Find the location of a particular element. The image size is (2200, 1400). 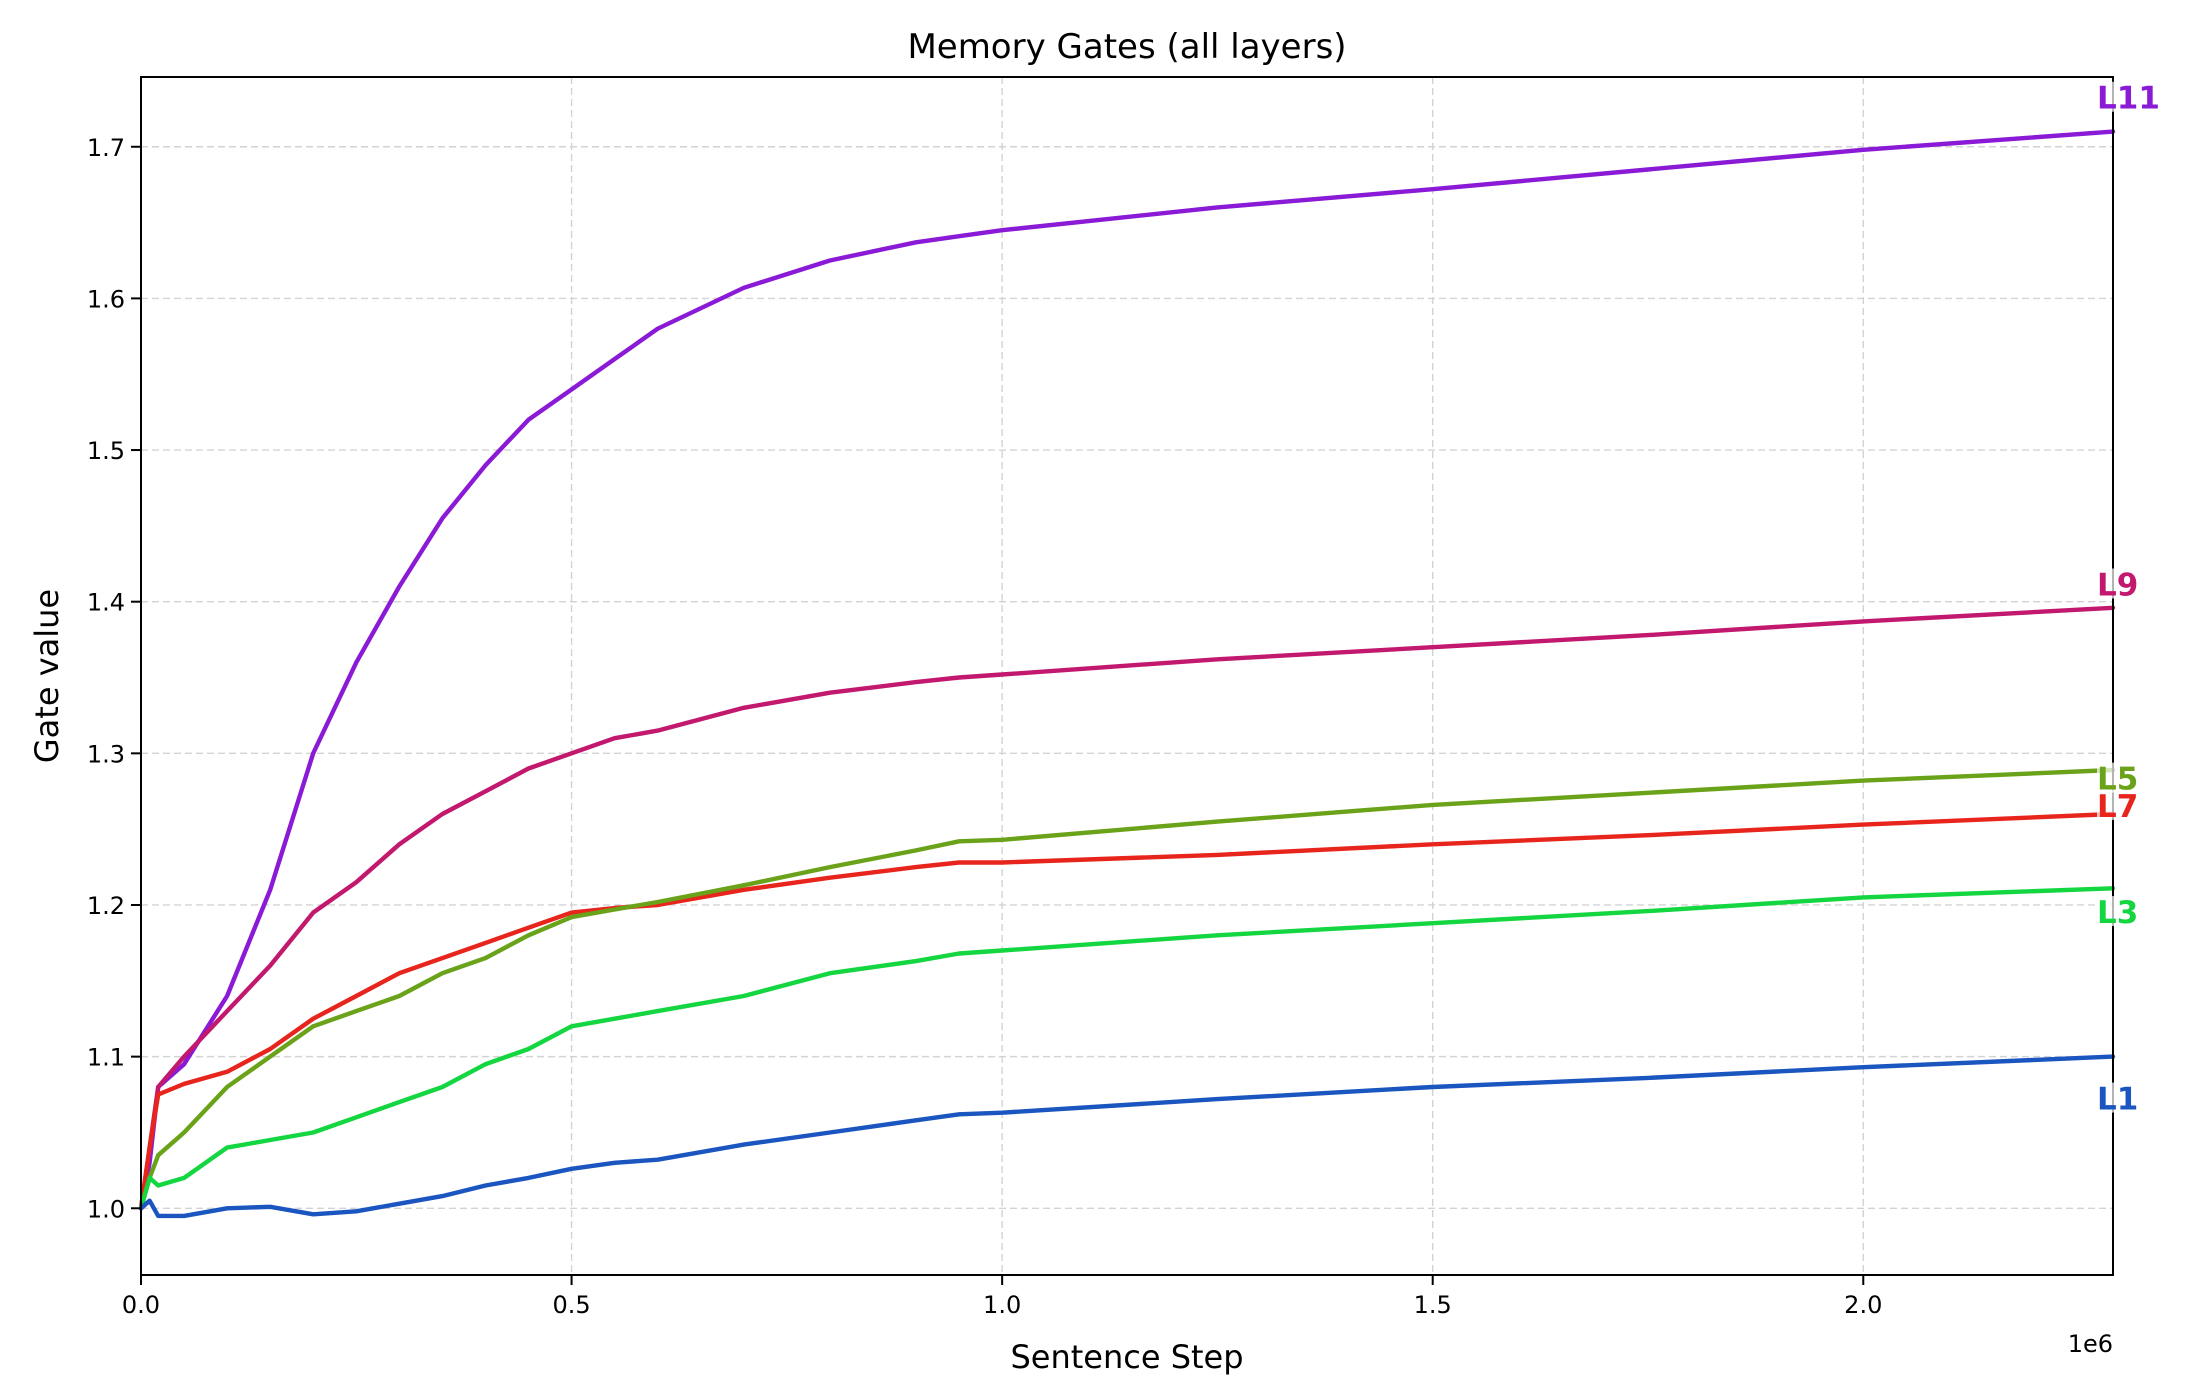

x-axis-offset-label: 1e6 is located at coordinates (2090, 1344).